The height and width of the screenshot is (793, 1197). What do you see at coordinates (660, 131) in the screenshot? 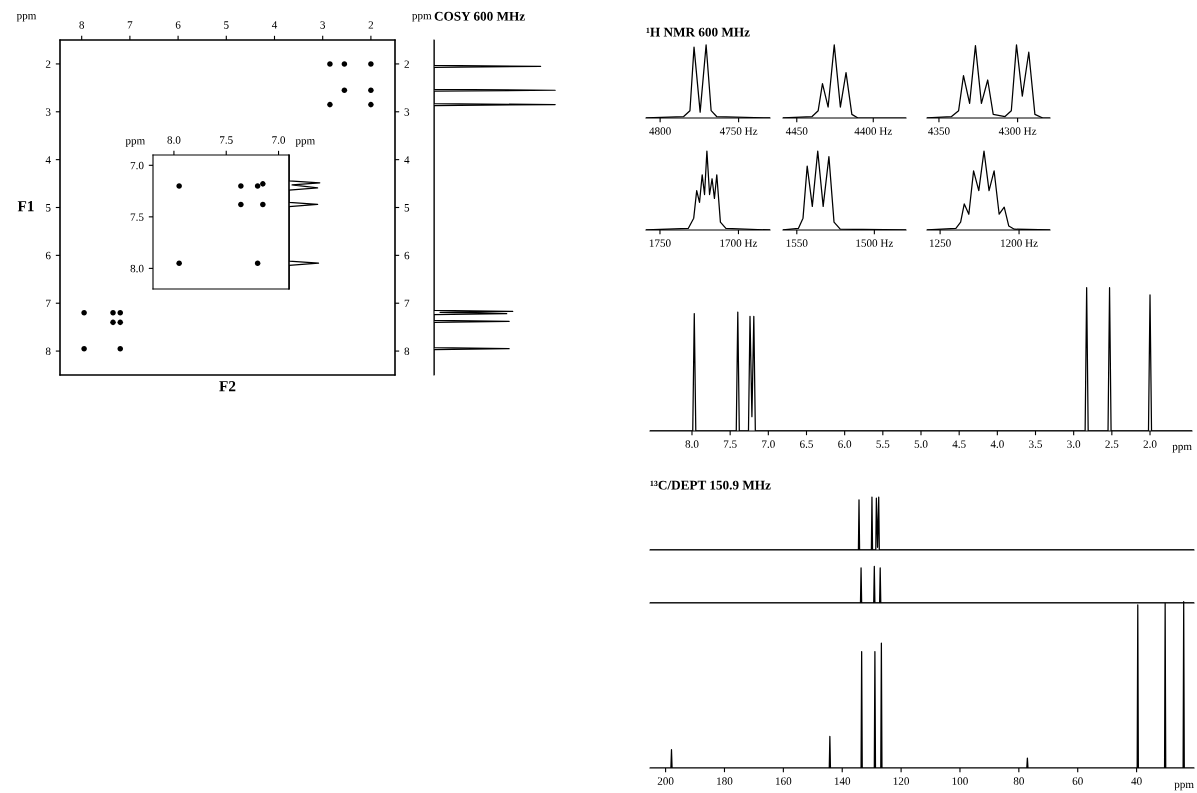
I see `x-tick-label: 4800` at bounding box center [660, 131].